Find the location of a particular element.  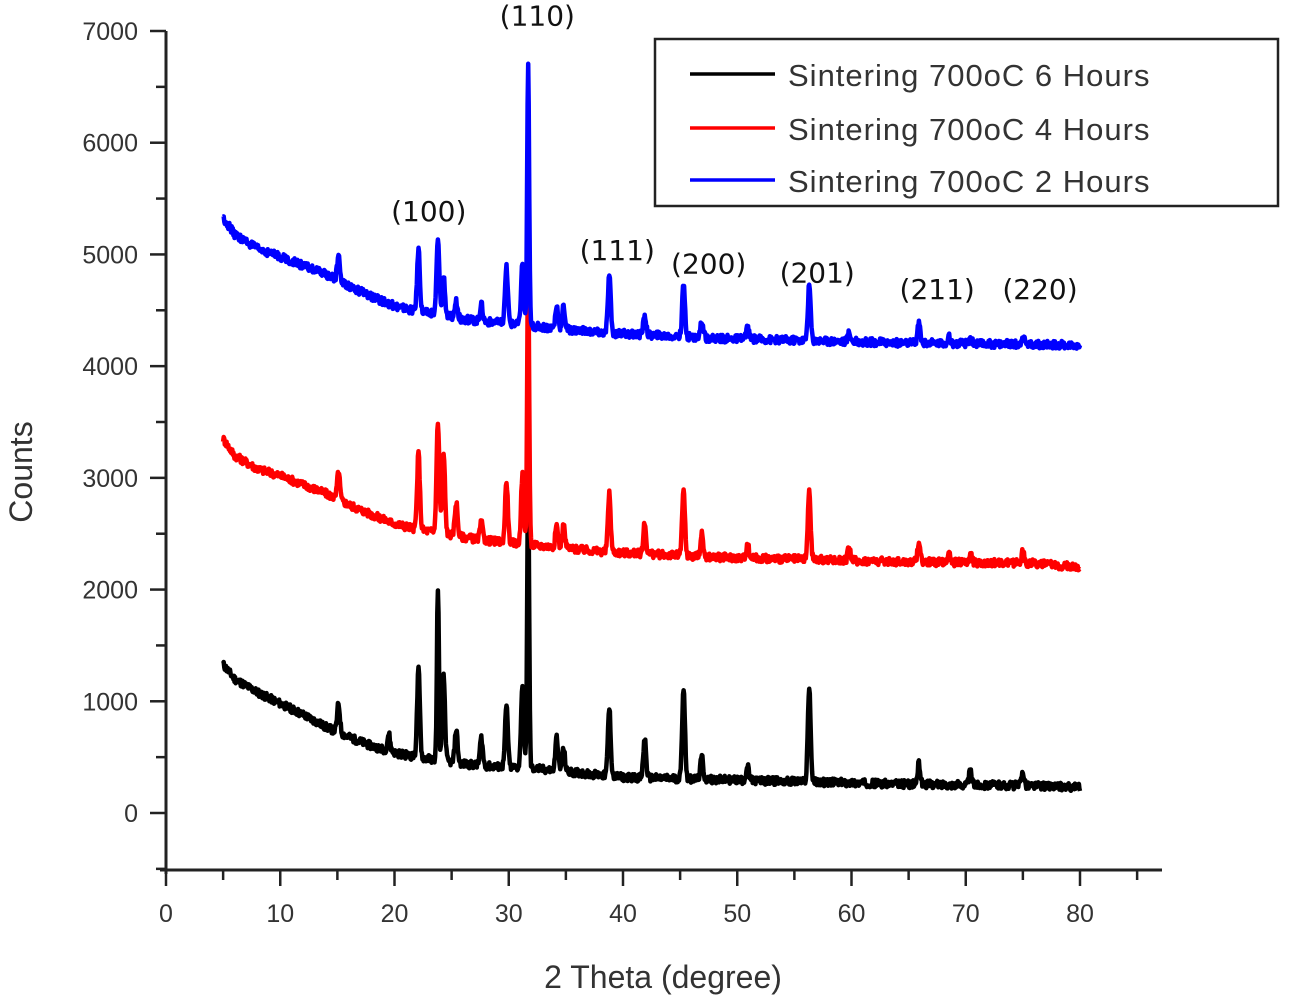

x-tick-label: 20 is located at coordinates (395, 914).